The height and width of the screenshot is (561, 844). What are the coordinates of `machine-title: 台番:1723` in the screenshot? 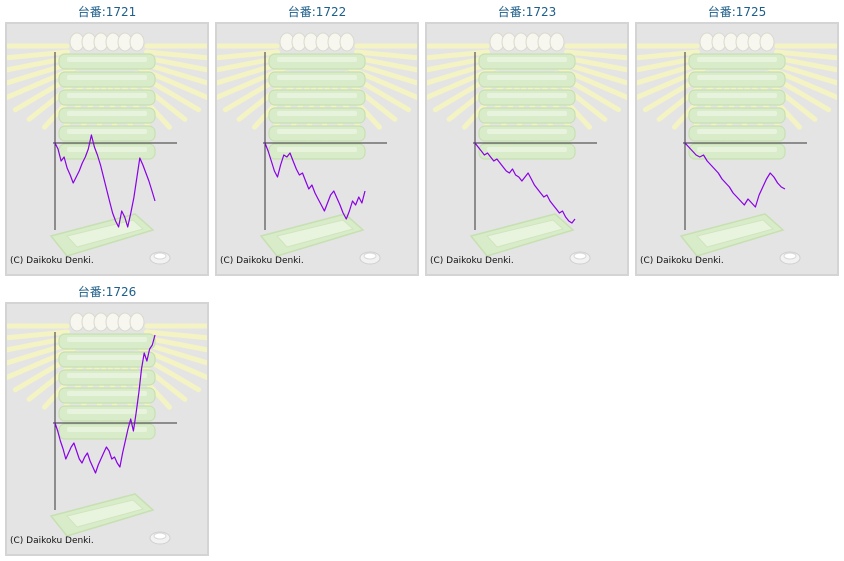 It's located at (527, 12).